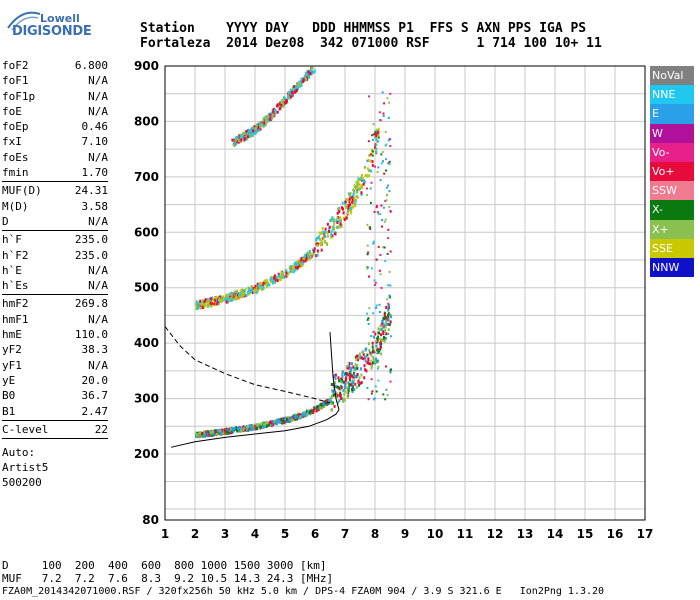 The height and width of the screenshot is (600, 700). I want to click on param-key: foEp, so click(15, 127).